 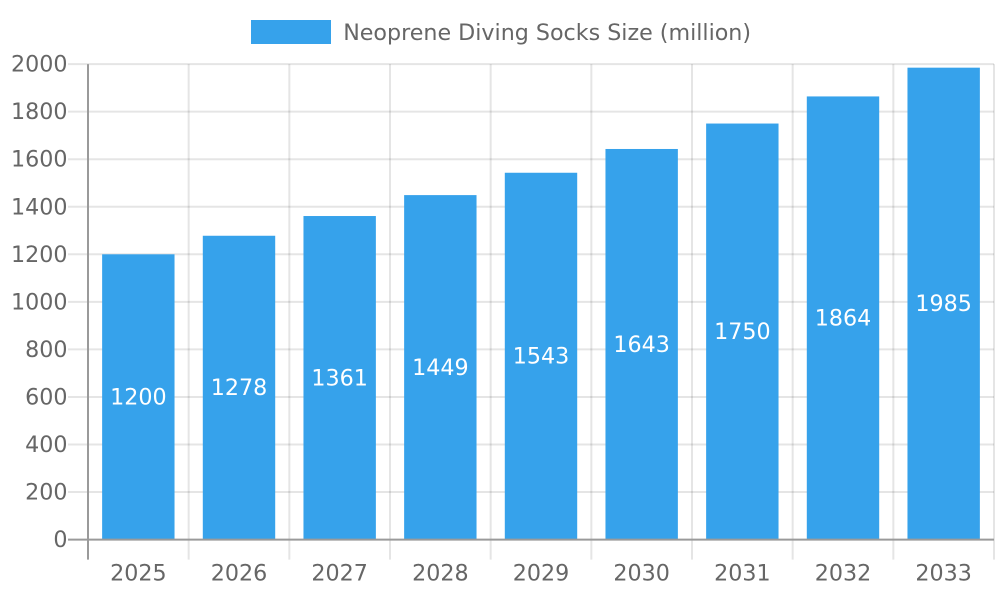 I want to click on svg-text: 2026, so click(x=239, y=574).